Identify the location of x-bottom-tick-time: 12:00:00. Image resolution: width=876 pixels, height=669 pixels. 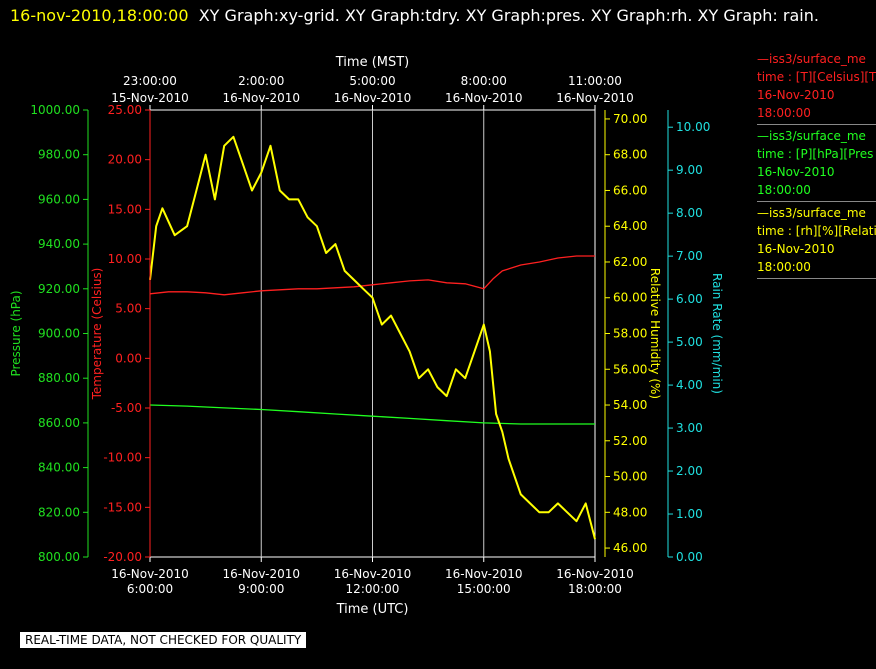
(373, 589).